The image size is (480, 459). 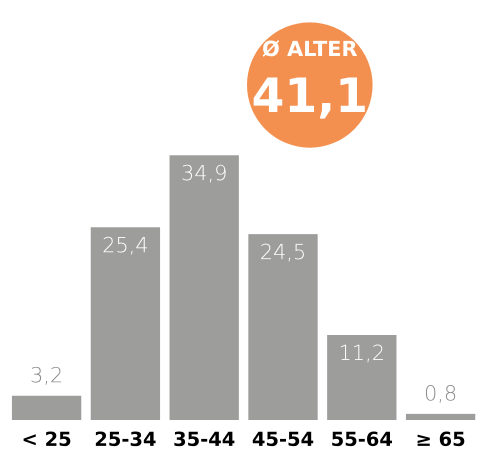 What do you see at coordinates (362, 438) in the screenshot?
I see `x-tick-label: 55-64` at bounding box center [362, 438].